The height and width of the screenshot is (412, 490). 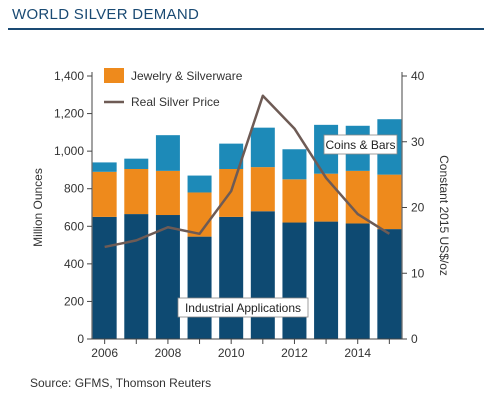 What do you see at coordinates (80, 339) in the screenshot?
I see `y-tick-label: 0` at bounding box center [80, 339].